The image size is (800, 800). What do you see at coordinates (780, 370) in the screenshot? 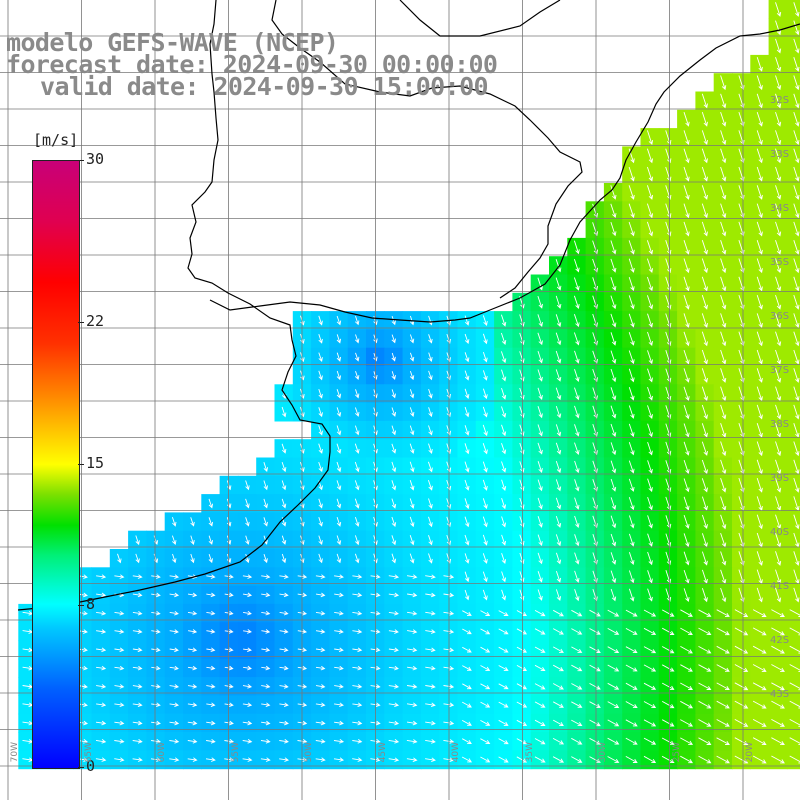
I see `latitude-label: 37S` at bounding box center [780, 370].